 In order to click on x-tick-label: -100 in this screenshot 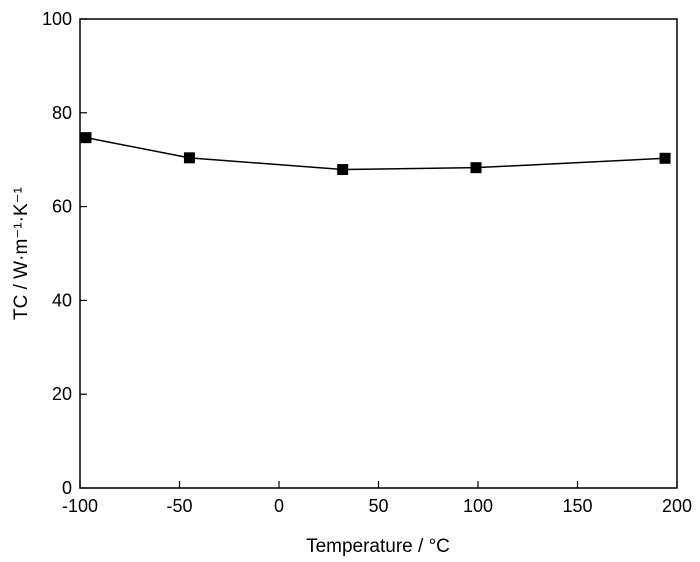, I will do `click(80, 506)`.